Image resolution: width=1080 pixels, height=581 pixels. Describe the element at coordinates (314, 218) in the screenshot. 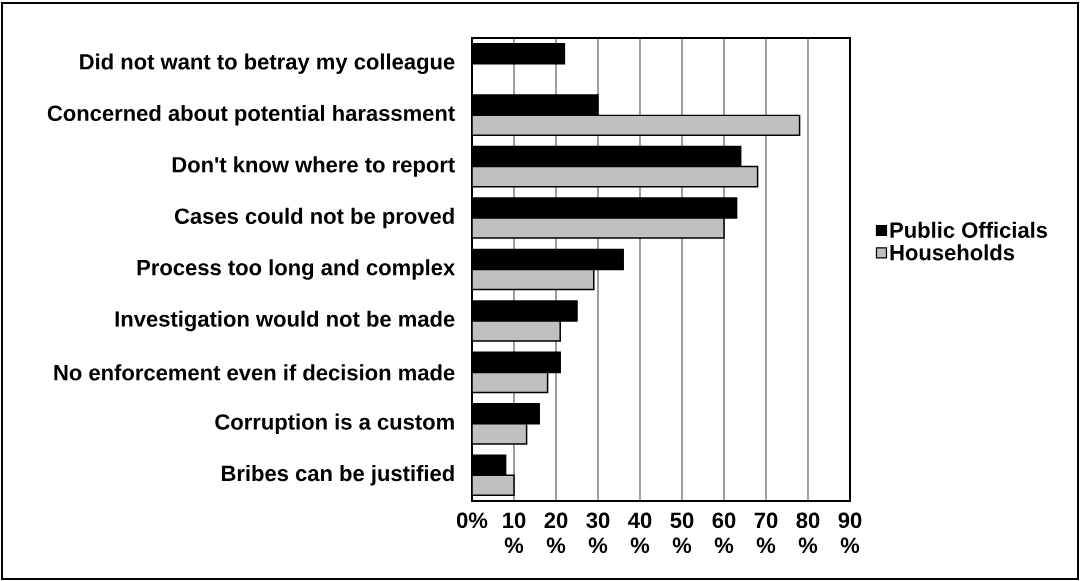

I see `y-tick-label: Cases could not be proved` at that location.